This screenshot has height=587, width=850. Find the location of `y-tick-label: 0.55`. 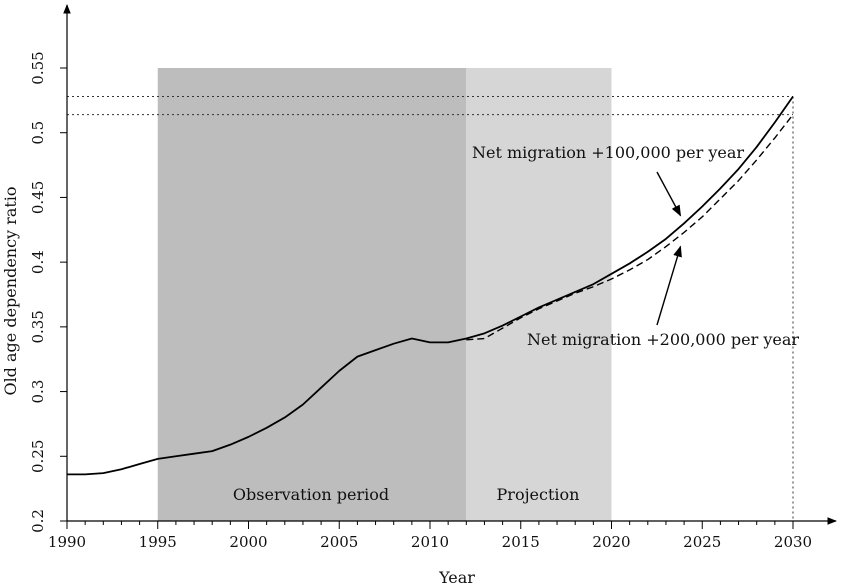

y-tick-label: 0.55 is located at coordinates (38, 67).